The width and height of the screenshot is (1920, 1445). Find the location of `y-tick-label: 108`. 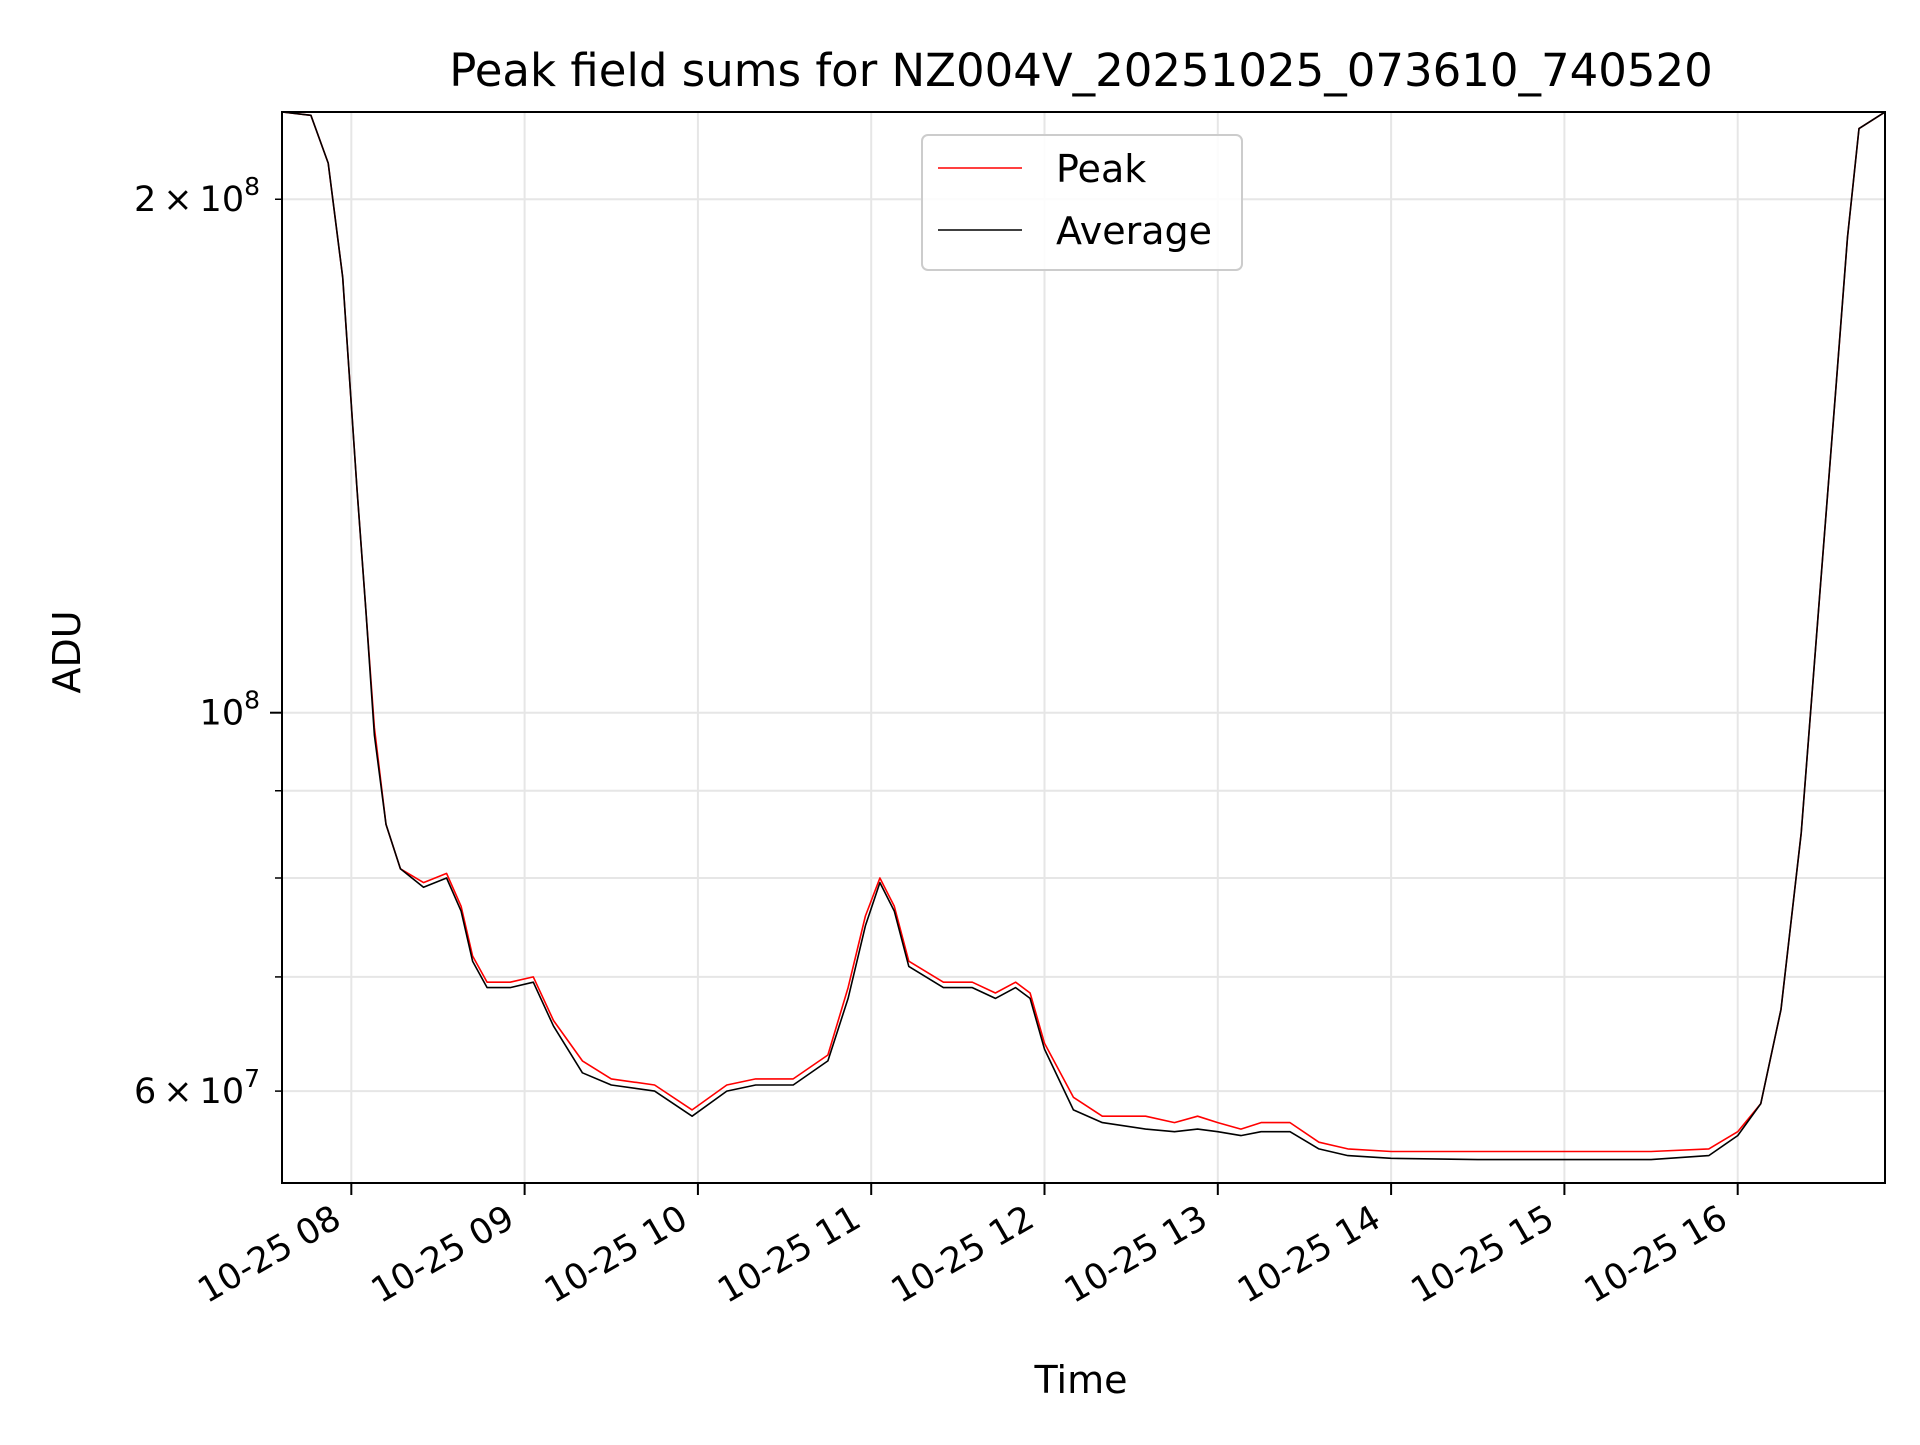

y-tick-label: 108 is located at coordinates (230, 710).